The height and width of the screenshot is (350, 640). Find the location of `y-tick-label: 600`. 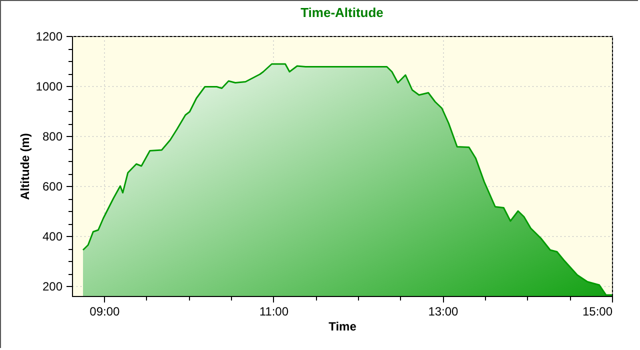

y-tick-label: 600 is located at coordinates (52, 187).